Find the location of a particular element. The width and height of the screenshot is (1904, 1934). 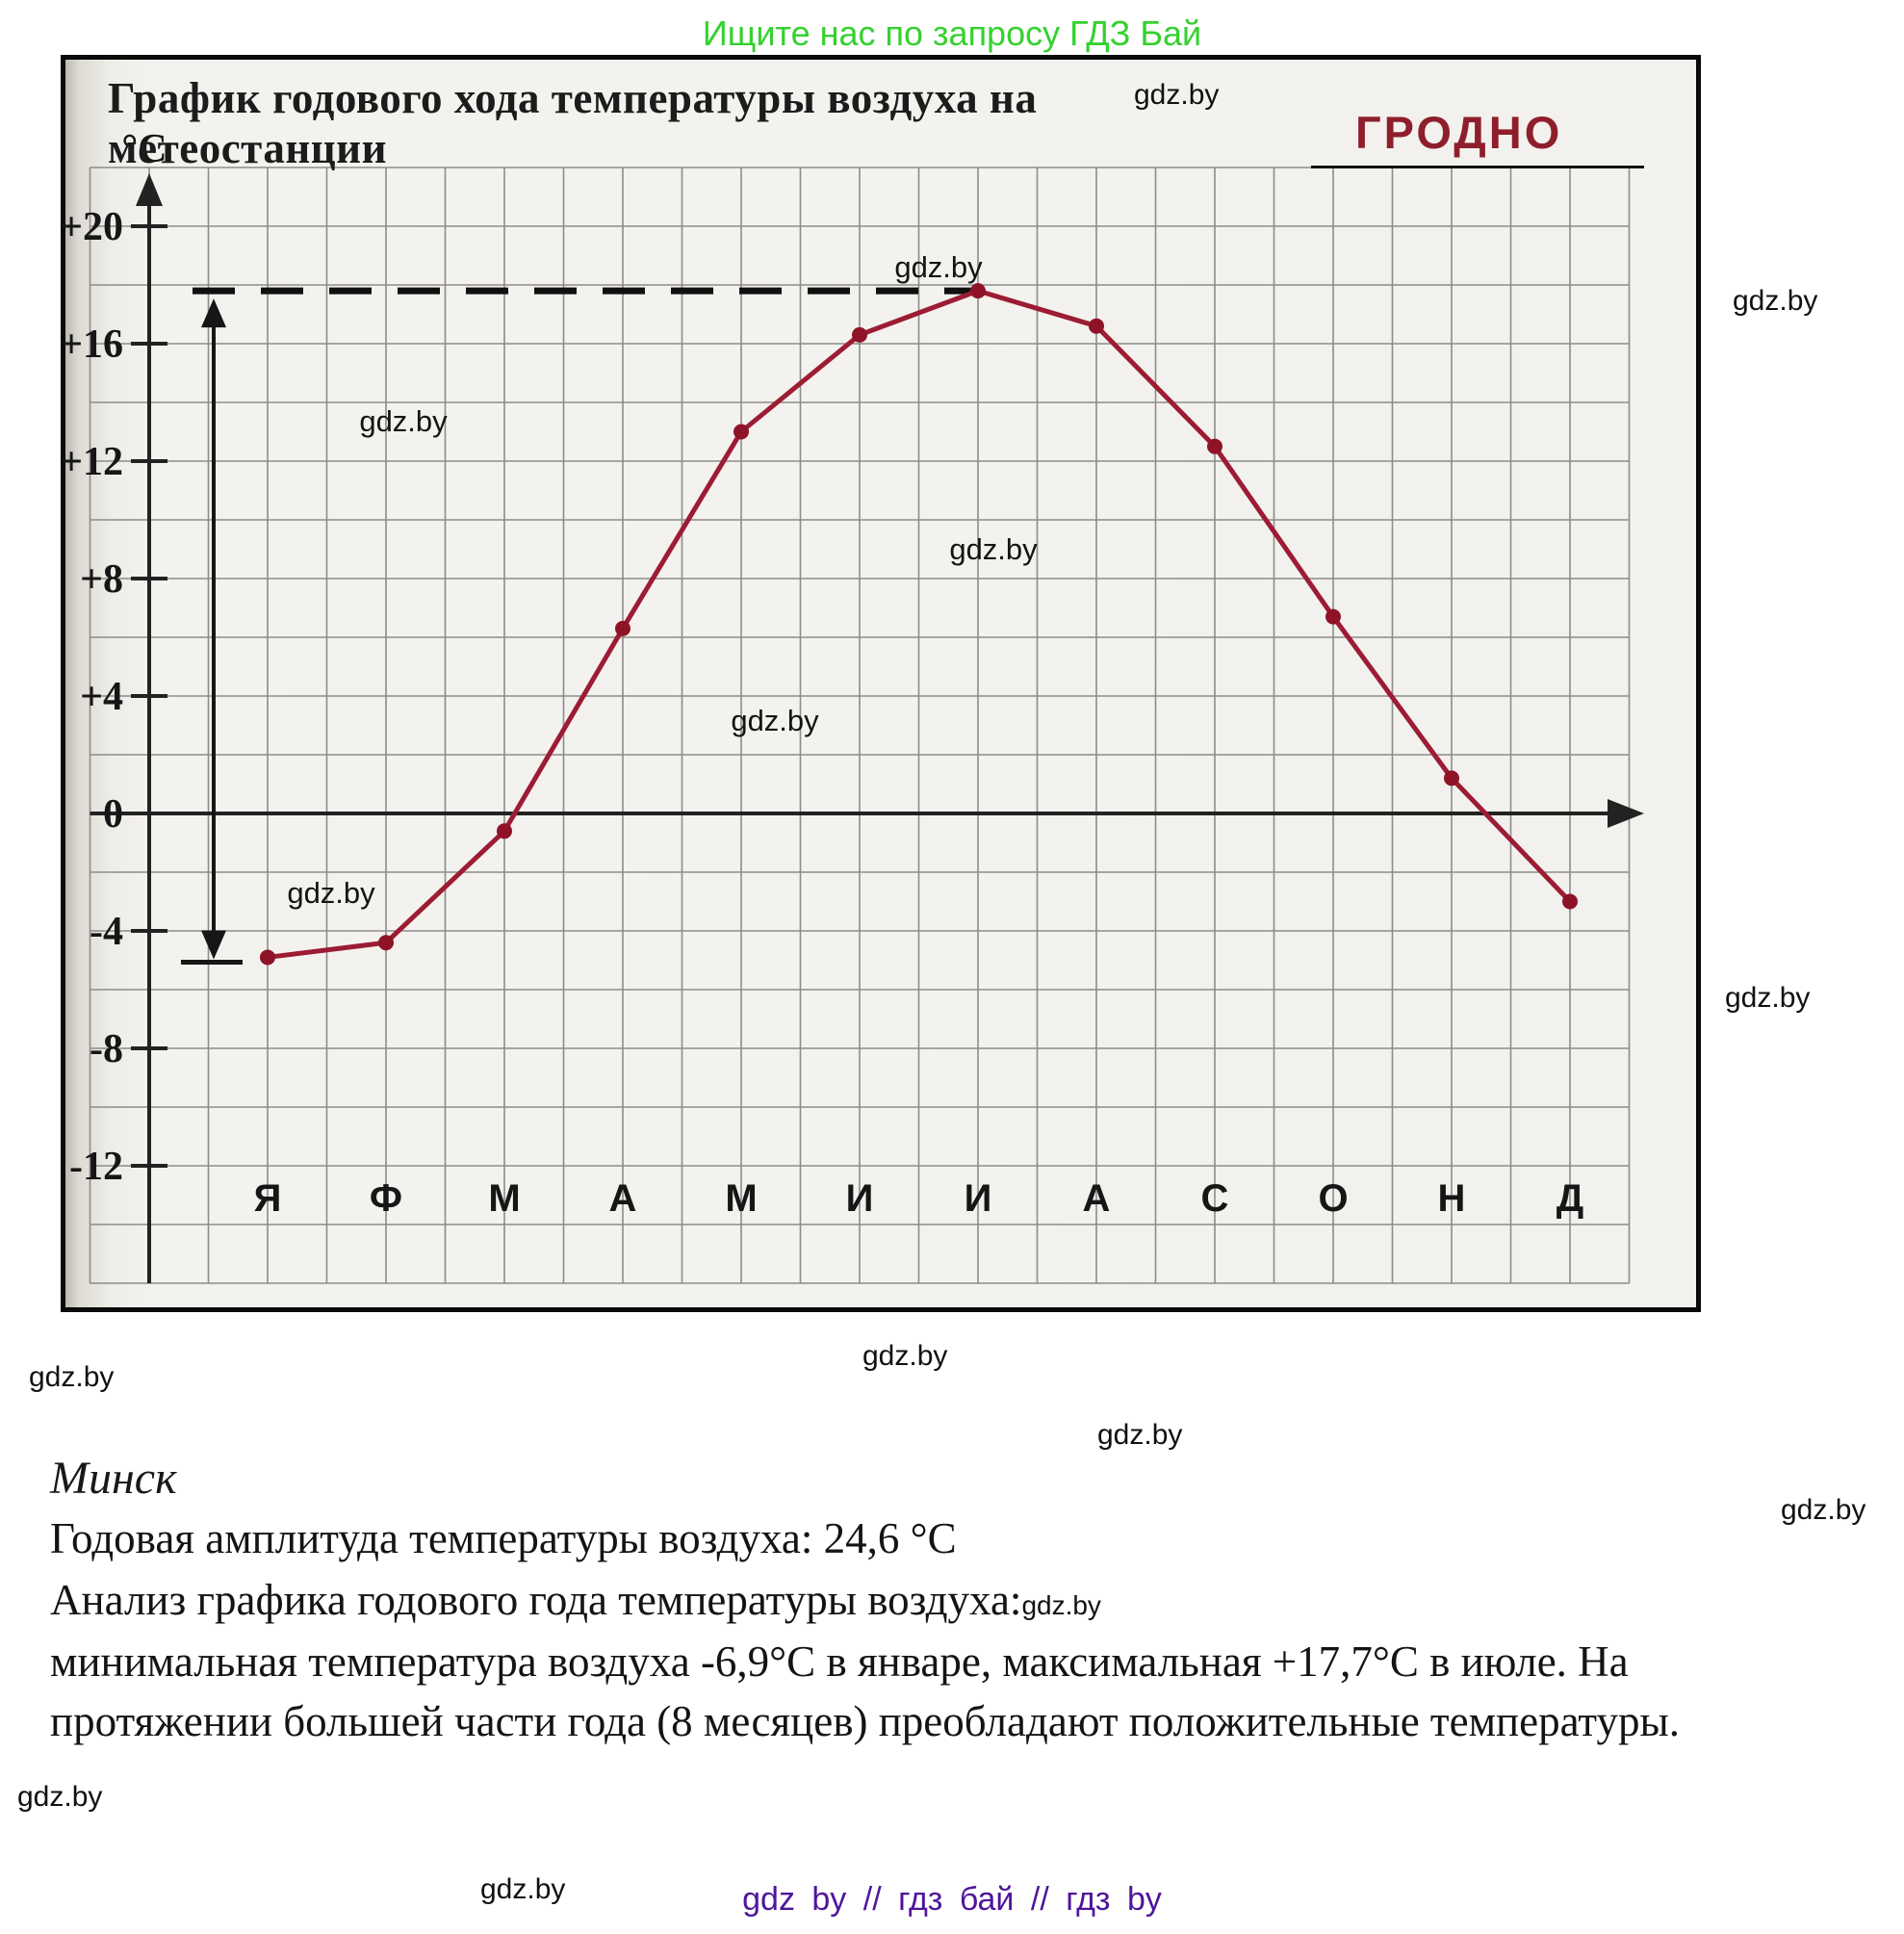

footer-text: gdz by // гдз бай // гдз by is located at coordinates (952, 1900).